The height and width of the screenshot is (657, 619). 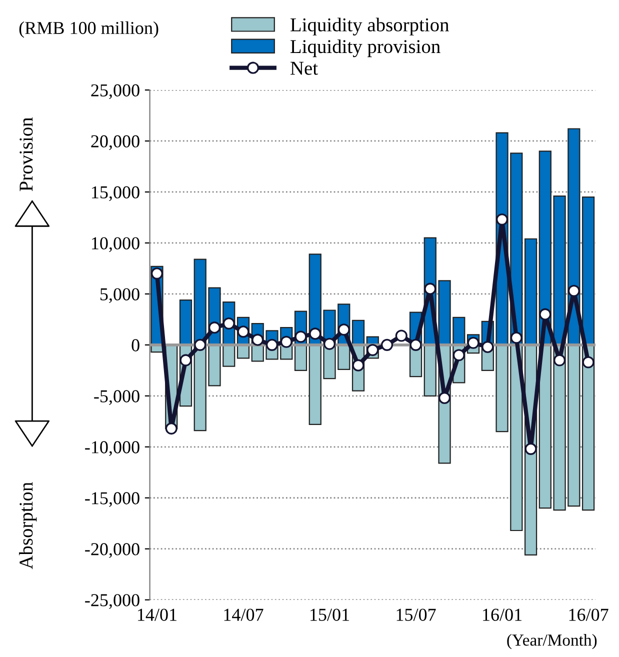 I want to click on x-axis-title: (Year/Month), so click(x=552, y=642).